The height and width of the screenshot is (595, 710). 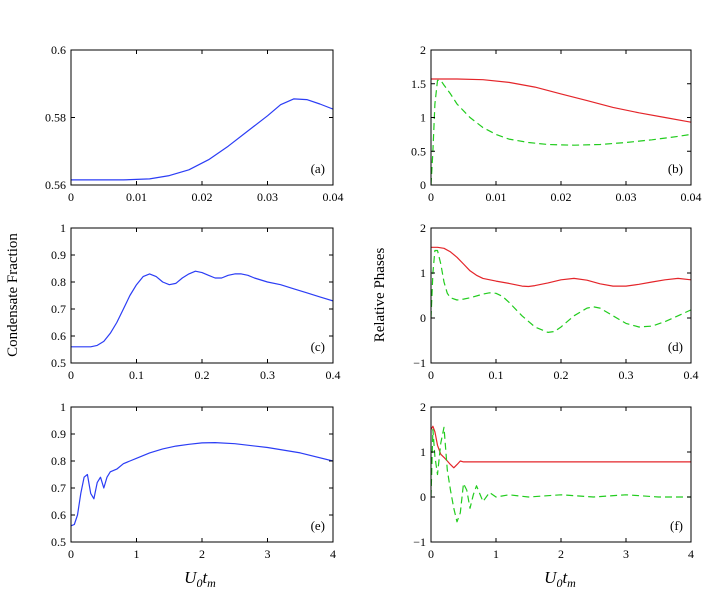 I want to click on panel-label-f: (f), so click(x=676, y=525).